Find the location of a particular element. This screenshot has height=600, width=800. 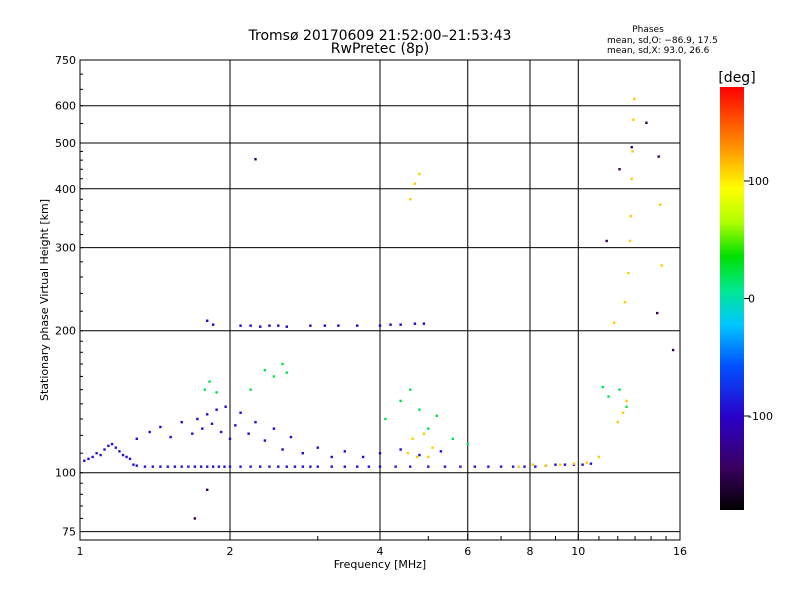

phase-stats-title: Phases is located at coordinates (648, 30).